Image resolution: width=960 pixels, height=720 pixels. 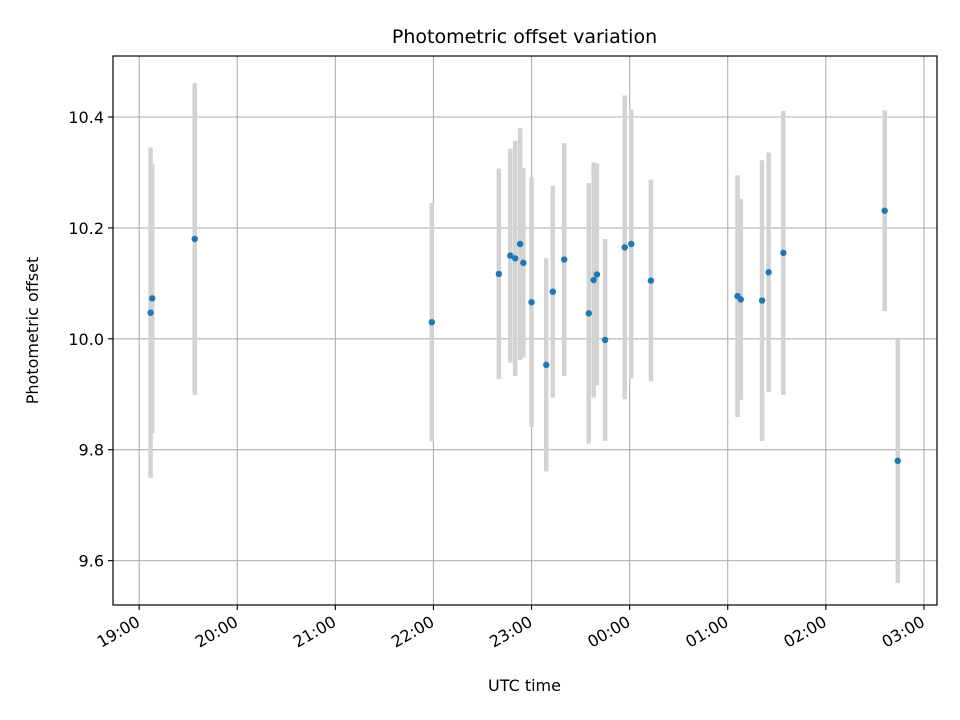 I want to click on y-tick-label: 10.2, so click(x=86, y=228).